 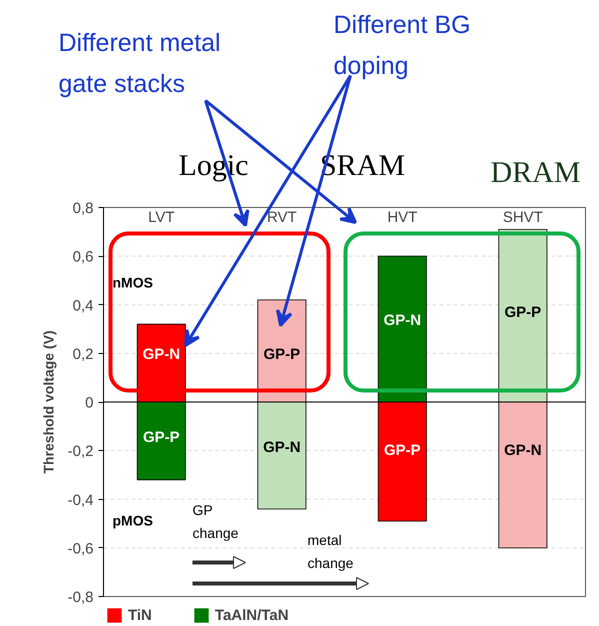 What do you see at coordinates (83, 208) in the screenshot?
I see `y-tick-label: 0,8` at bounding box center [83, 208].